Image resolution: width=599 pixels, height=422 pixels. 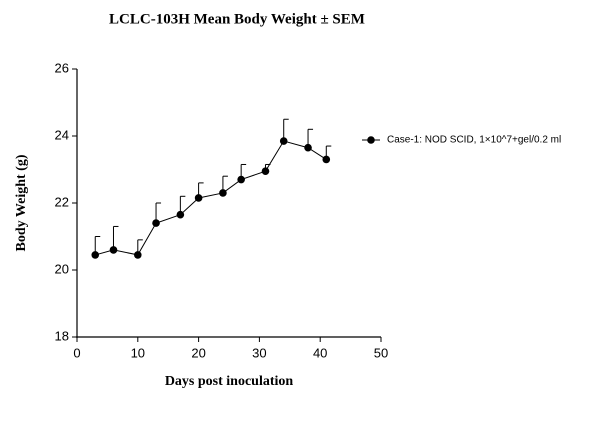 What do you see at coordinates (76, 352) in the screenshot?
I see `x-tick-label: 0` at bounding box center [76, 352].